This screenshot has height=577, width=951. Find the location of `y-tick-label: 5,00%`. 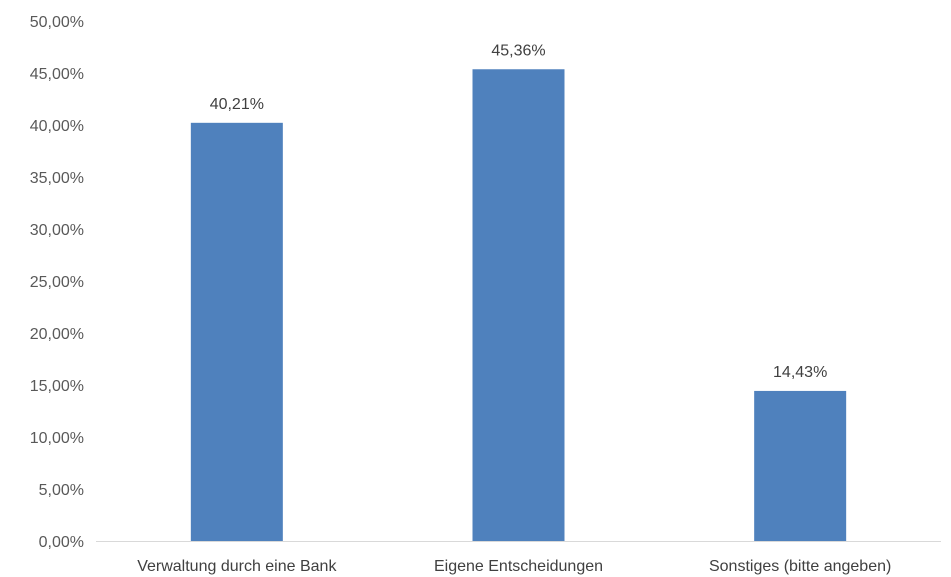

y-tick-label: 5,00% is located at coordinates (61, 490).